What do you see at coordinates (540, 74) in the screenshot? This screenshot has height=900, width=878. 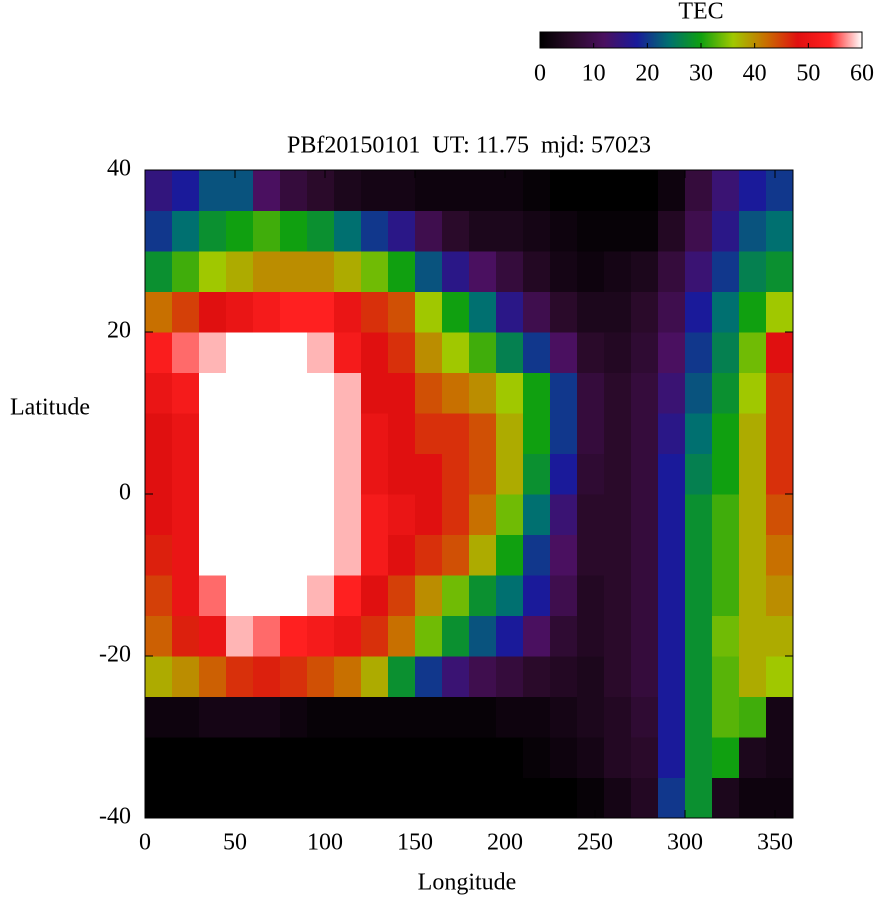 I see `colorbar-tick-label: 0` at bounding box center [540, 74].